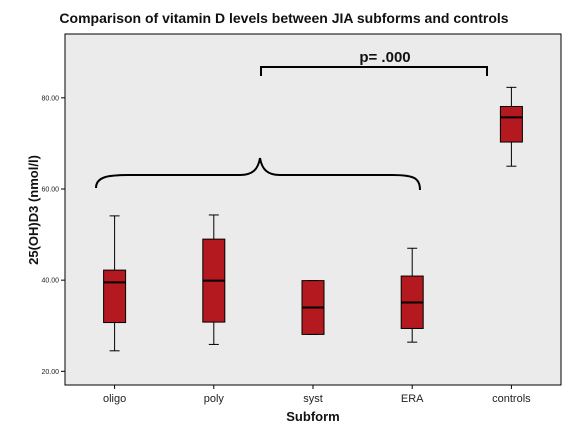  I want to click on box-controls, so click(511, 124).